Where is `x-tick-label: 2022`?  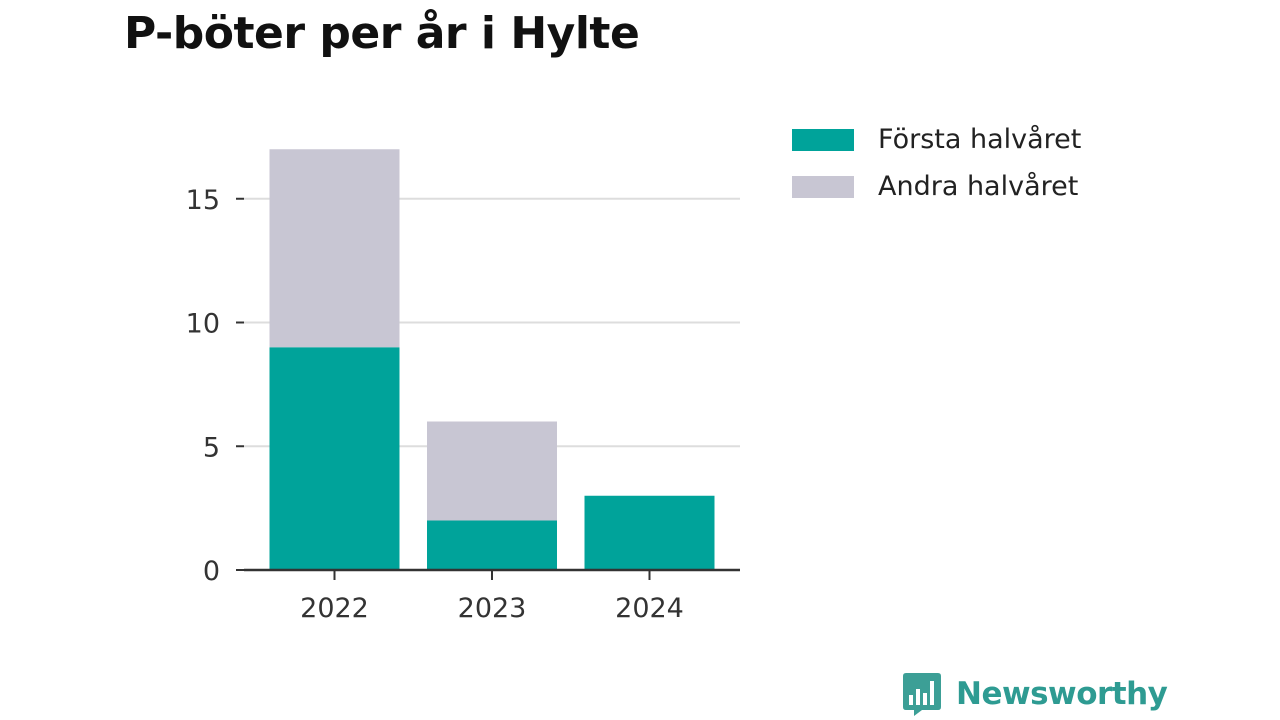
x-tick-label: 2022 is located at coordinates (334, 608).